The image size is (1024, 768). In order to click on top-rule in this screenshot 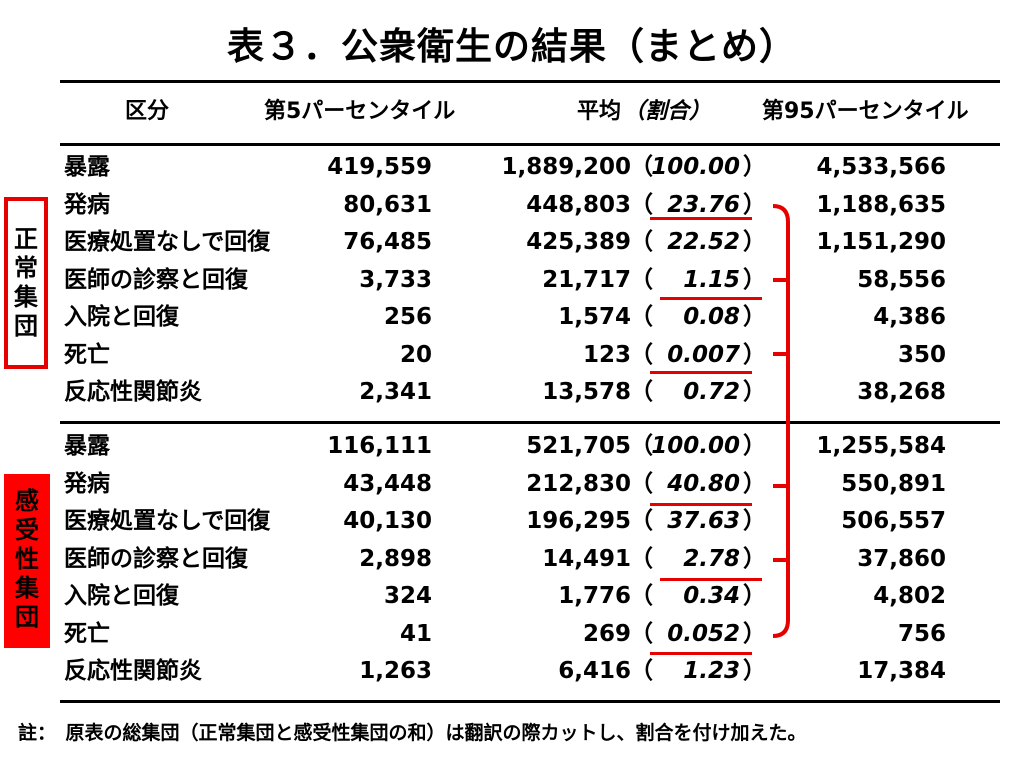, I will do `click(530, 81)`.